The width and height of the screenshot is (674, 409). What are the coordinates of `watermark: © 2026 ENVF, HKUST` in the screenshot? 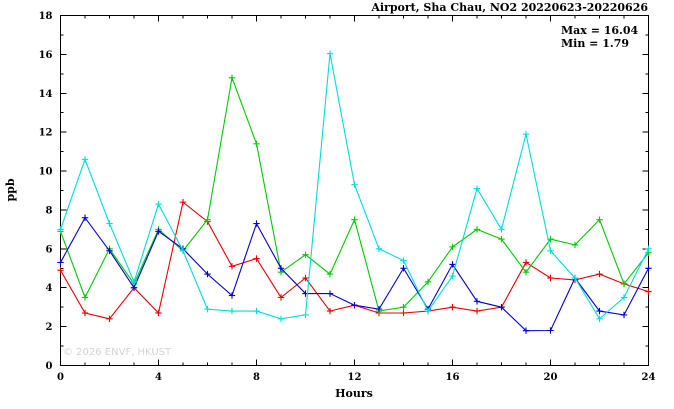 It's located at (117, 352).